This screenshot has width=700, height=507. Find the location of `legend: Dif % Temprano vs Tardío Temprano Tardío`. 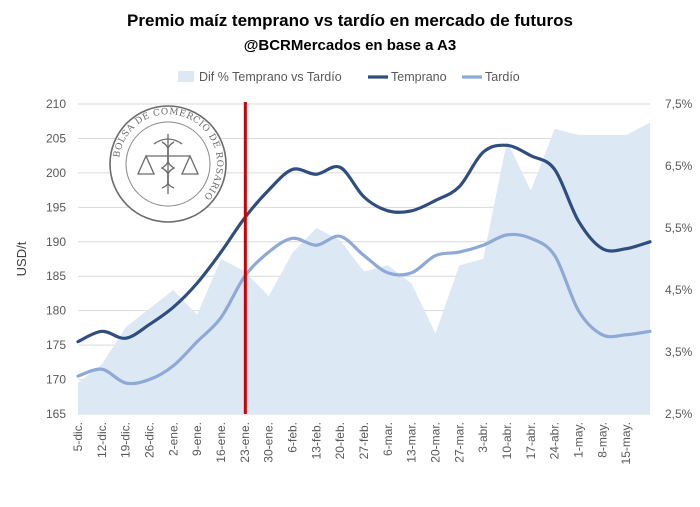

legend: Dif % Temprano vs Tardío Temprano Tardío is located at coordinates (349, 77).